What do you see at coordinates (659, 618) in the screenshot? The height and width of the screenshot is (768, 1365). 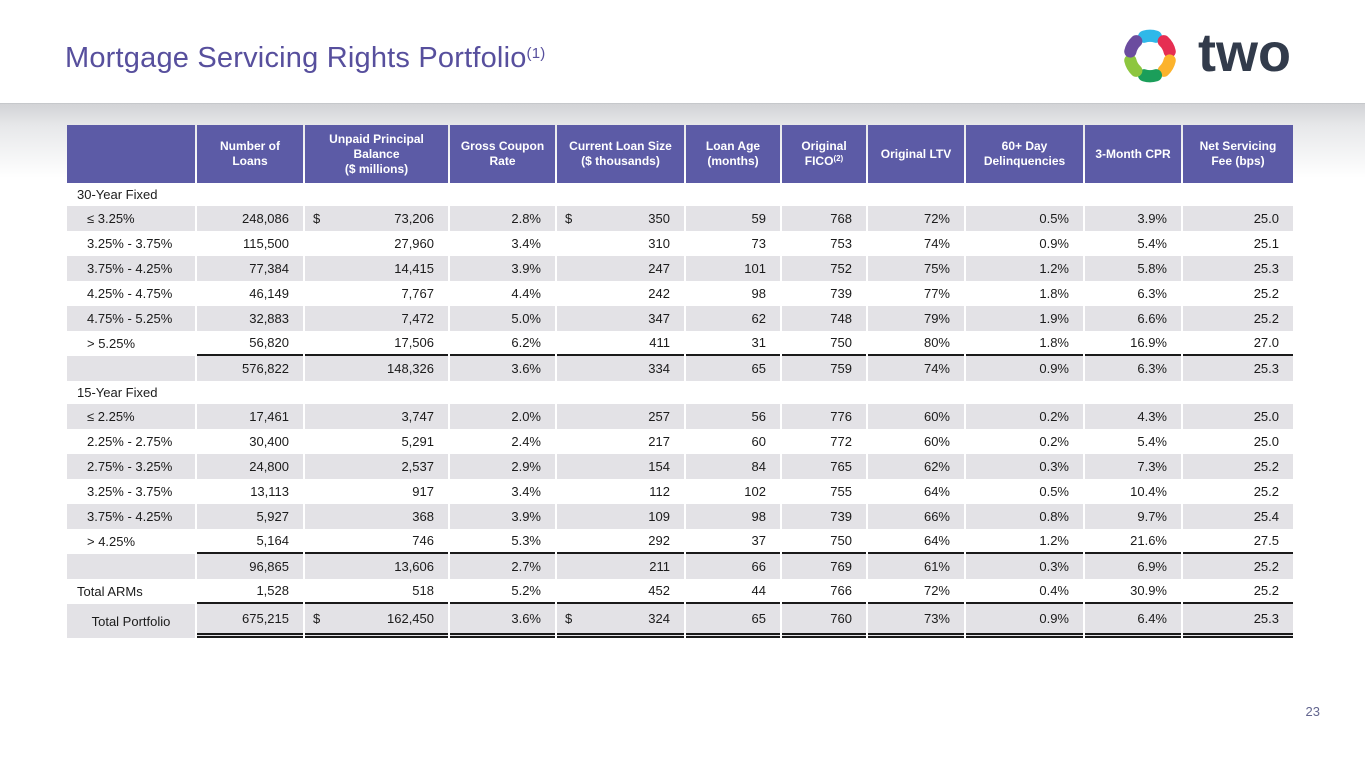 I see `cell-number: 324` at bounding box center [659, 618].